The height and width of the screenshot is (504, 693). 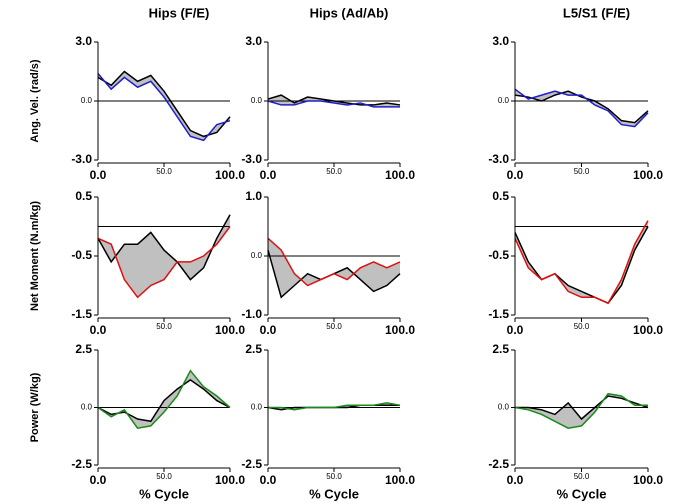 I want to click on panel: -1.5 -0.5 0.5 0.0 50.0 100.0, so click(x=575, y=263).